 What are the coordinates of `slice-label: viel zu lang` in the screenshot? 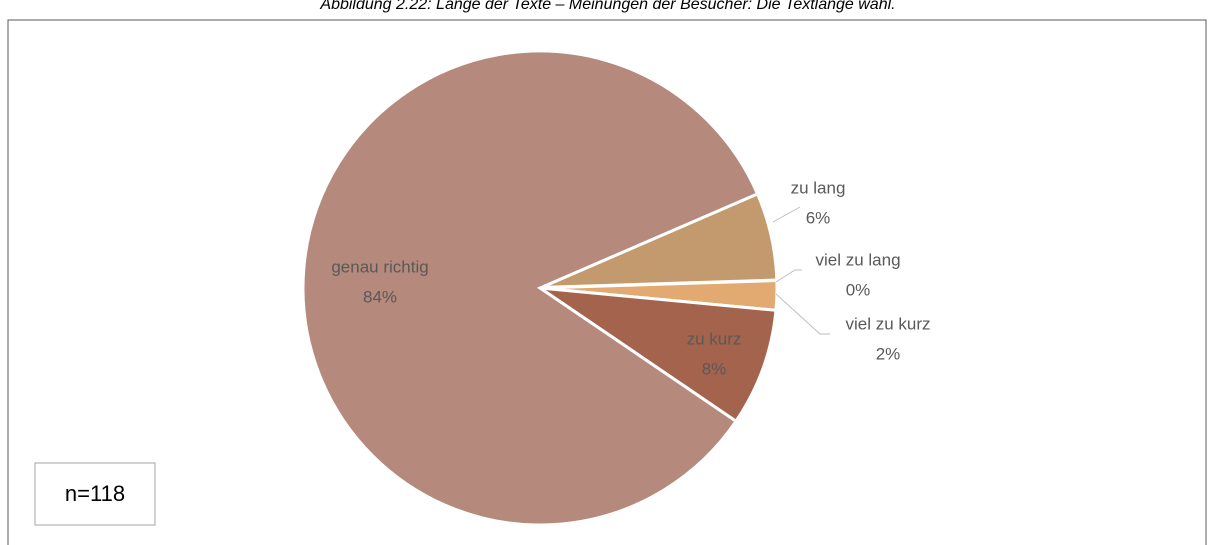 It's located at (857, 259).